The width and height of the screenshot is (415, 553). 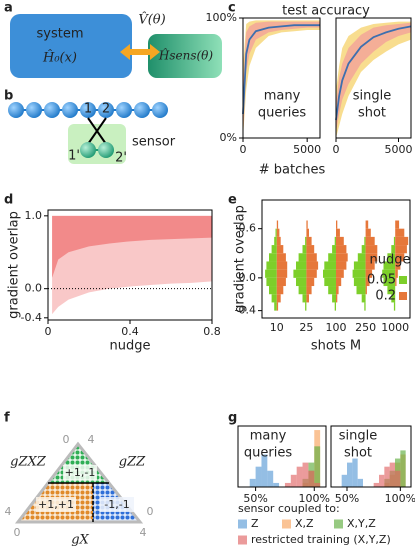 What do you see at coordinates (106, 150) in the screenshot?
I see `sensor-node` at bounding box center [106, 150].